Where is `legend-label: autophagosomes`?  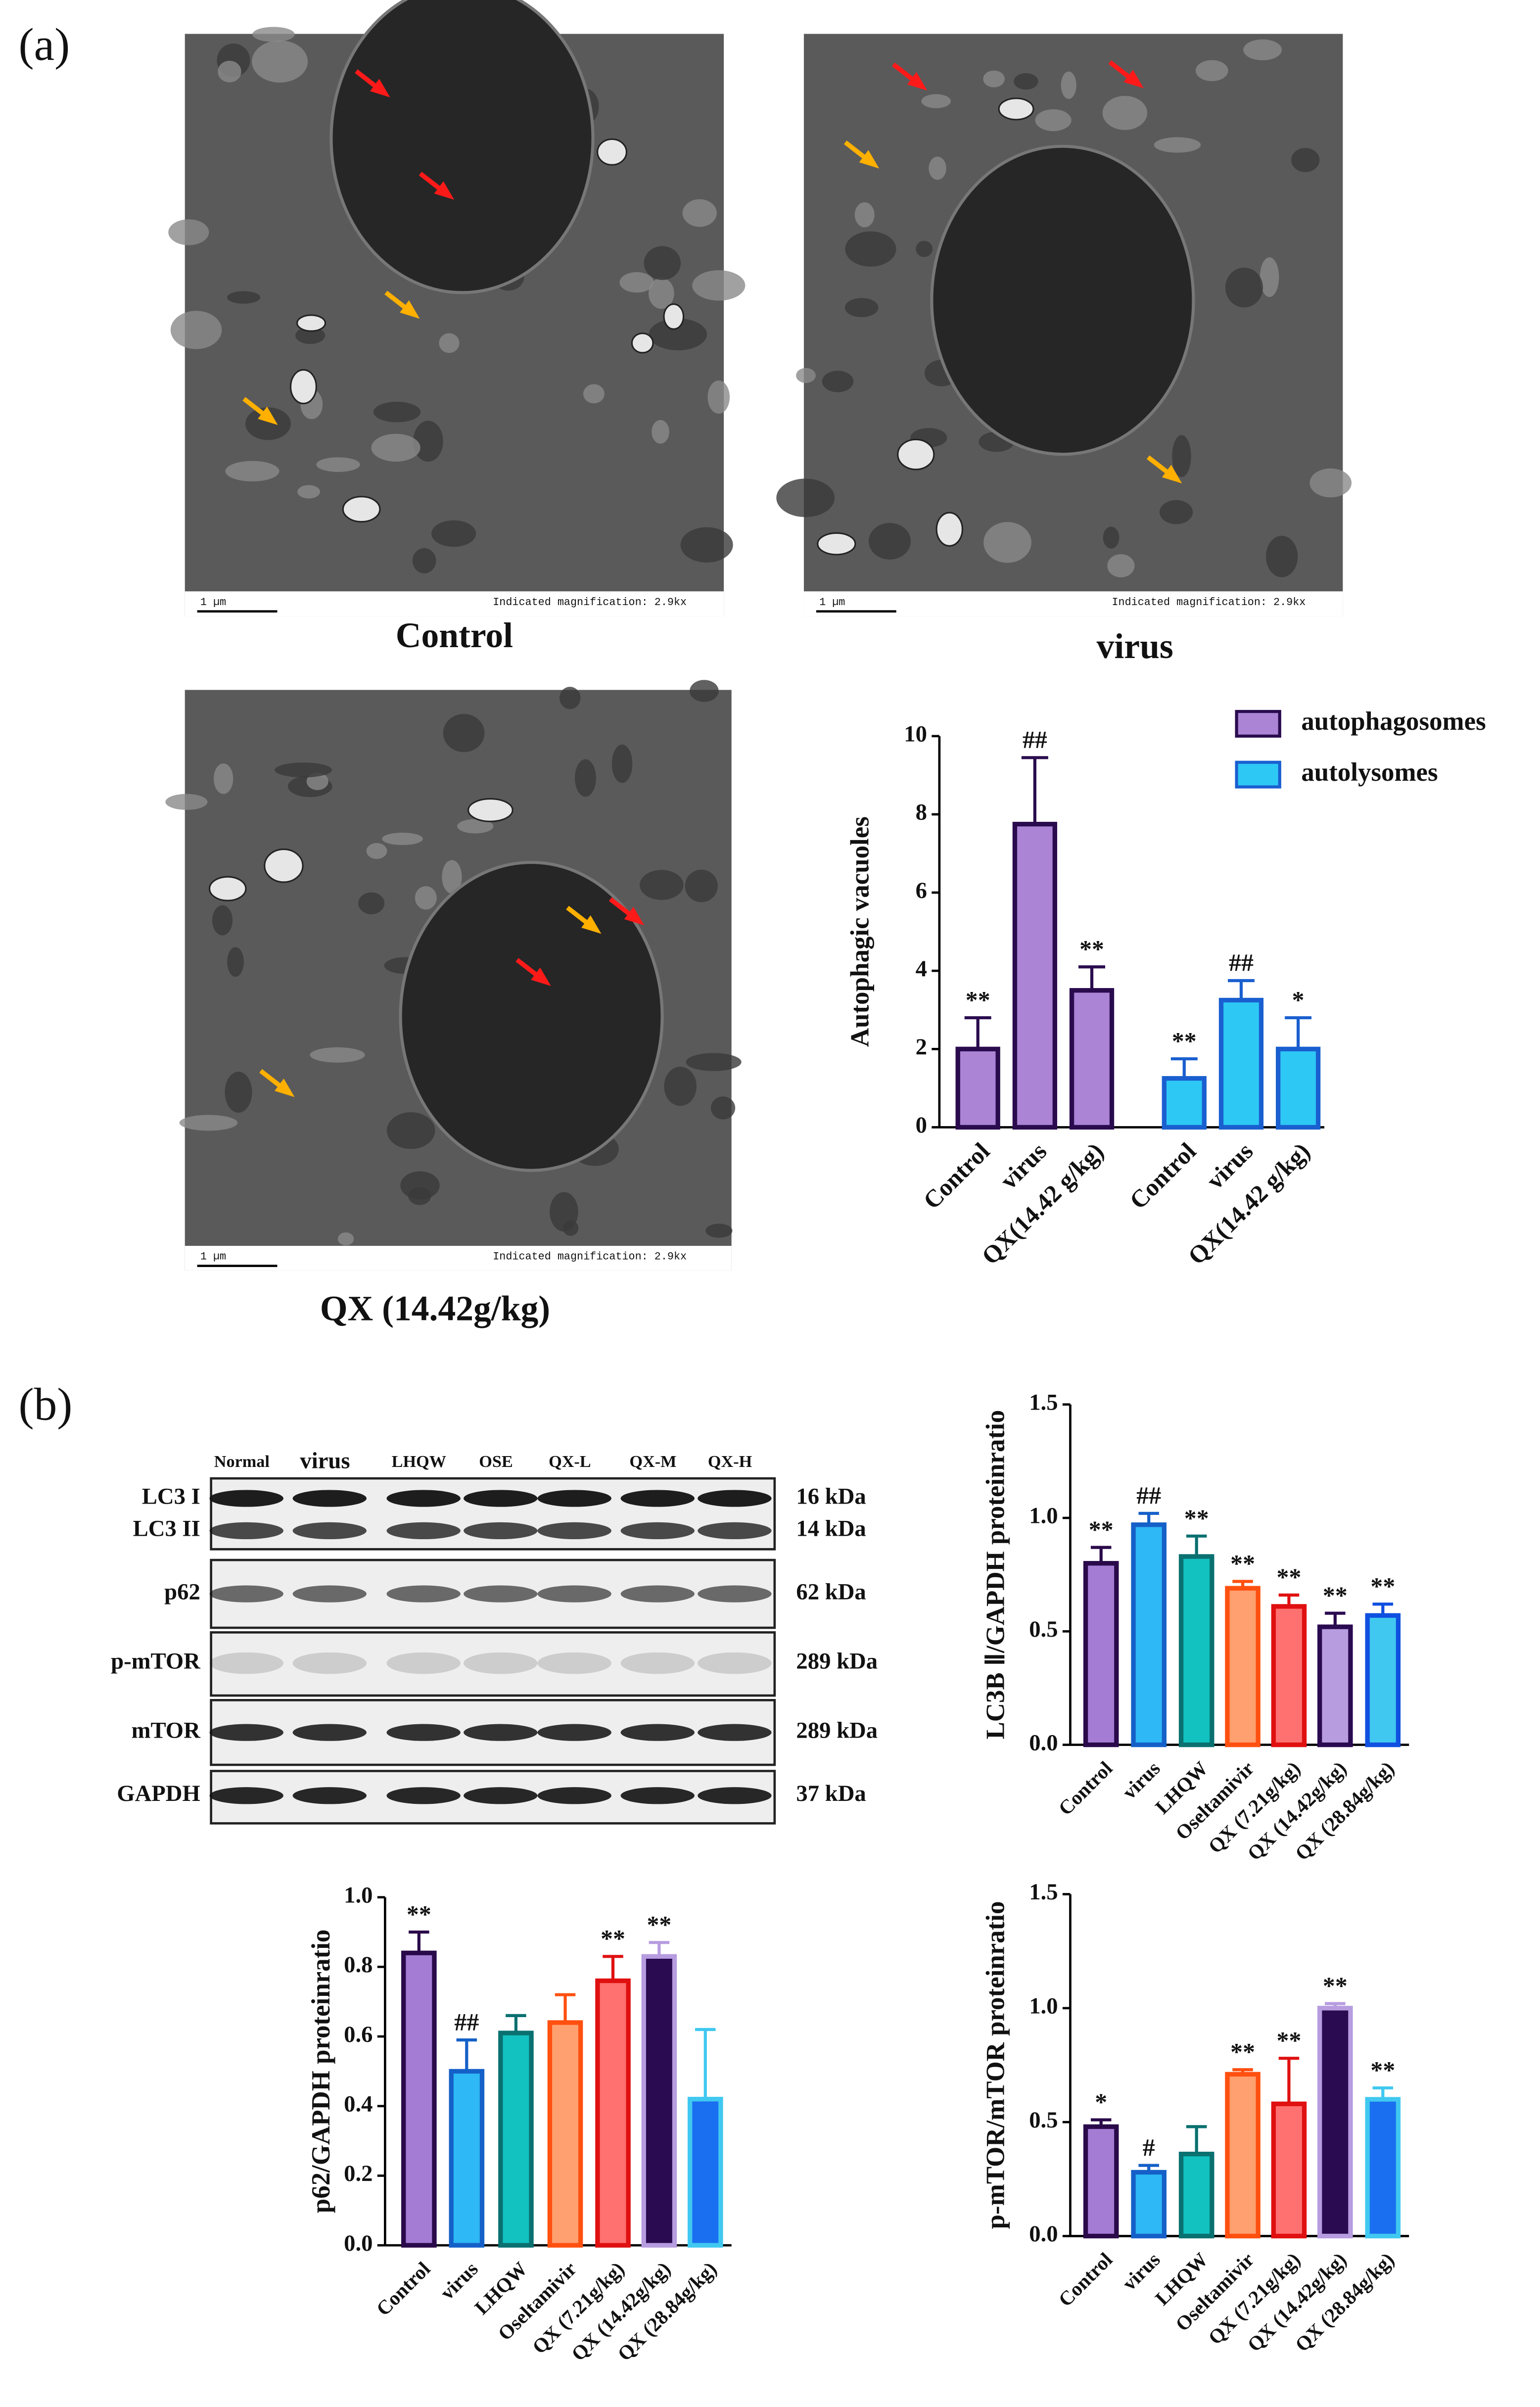 legend-label: autophagosomes is located at coordinates (1393, 721).